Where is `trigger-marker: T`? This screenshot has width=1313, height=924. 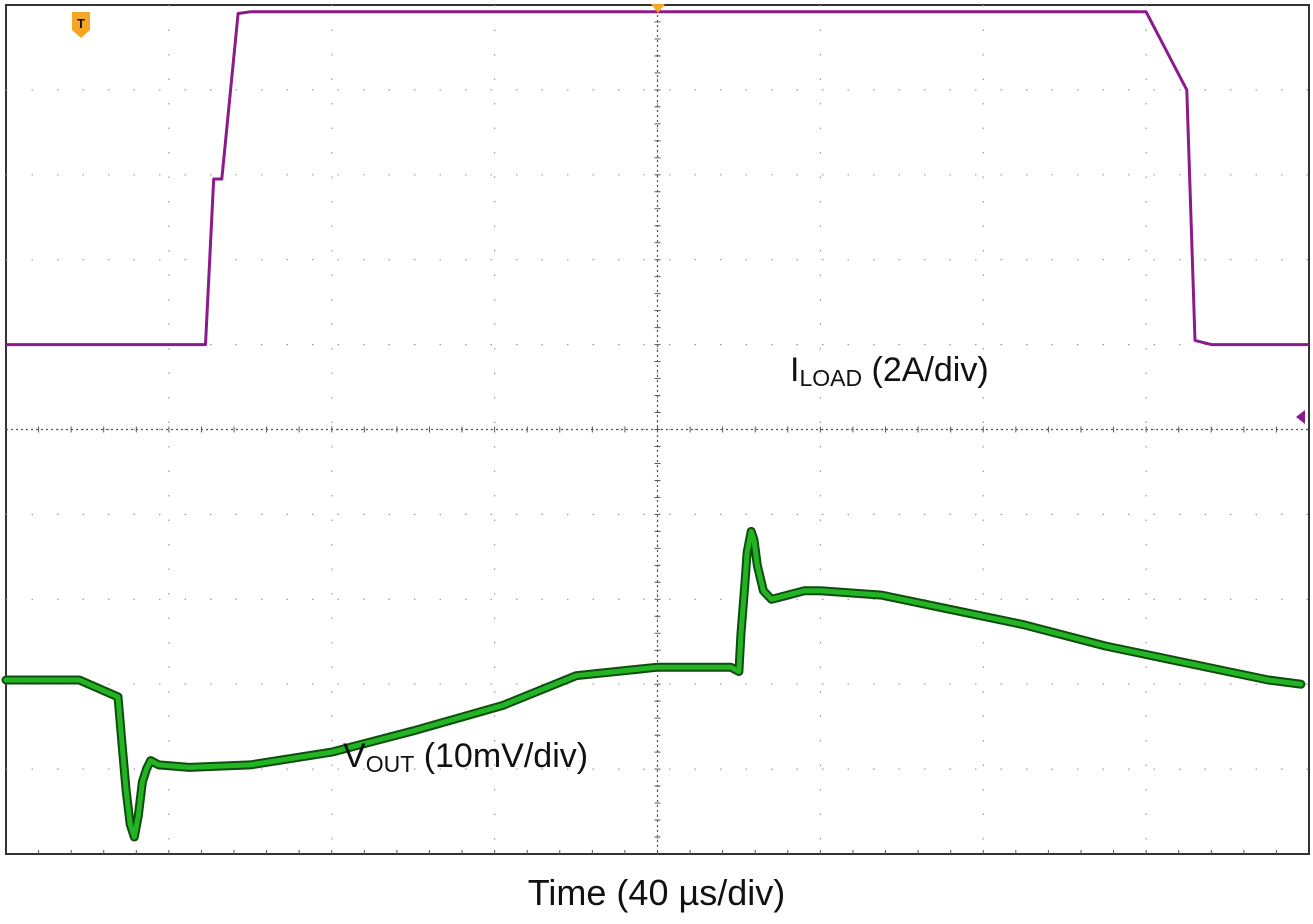
trigger-marker: T is located at coordinates (81, 25).